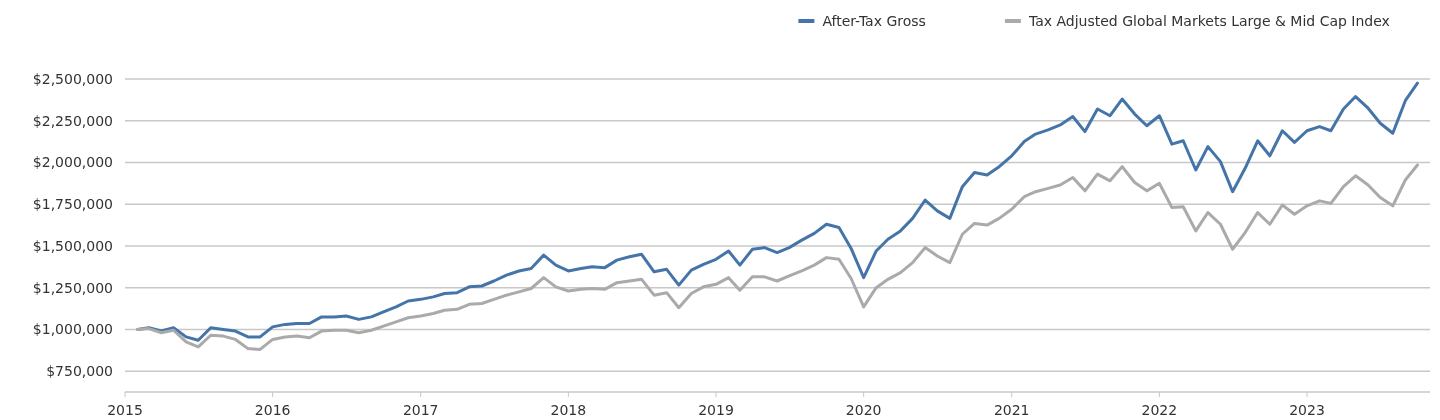 This screenshot has width=1440, height=420. What do you see at coordinates (72, 120) in the screenshot?
I see `y-tick-label: $2,250,000` at bounding box center [72, 120].